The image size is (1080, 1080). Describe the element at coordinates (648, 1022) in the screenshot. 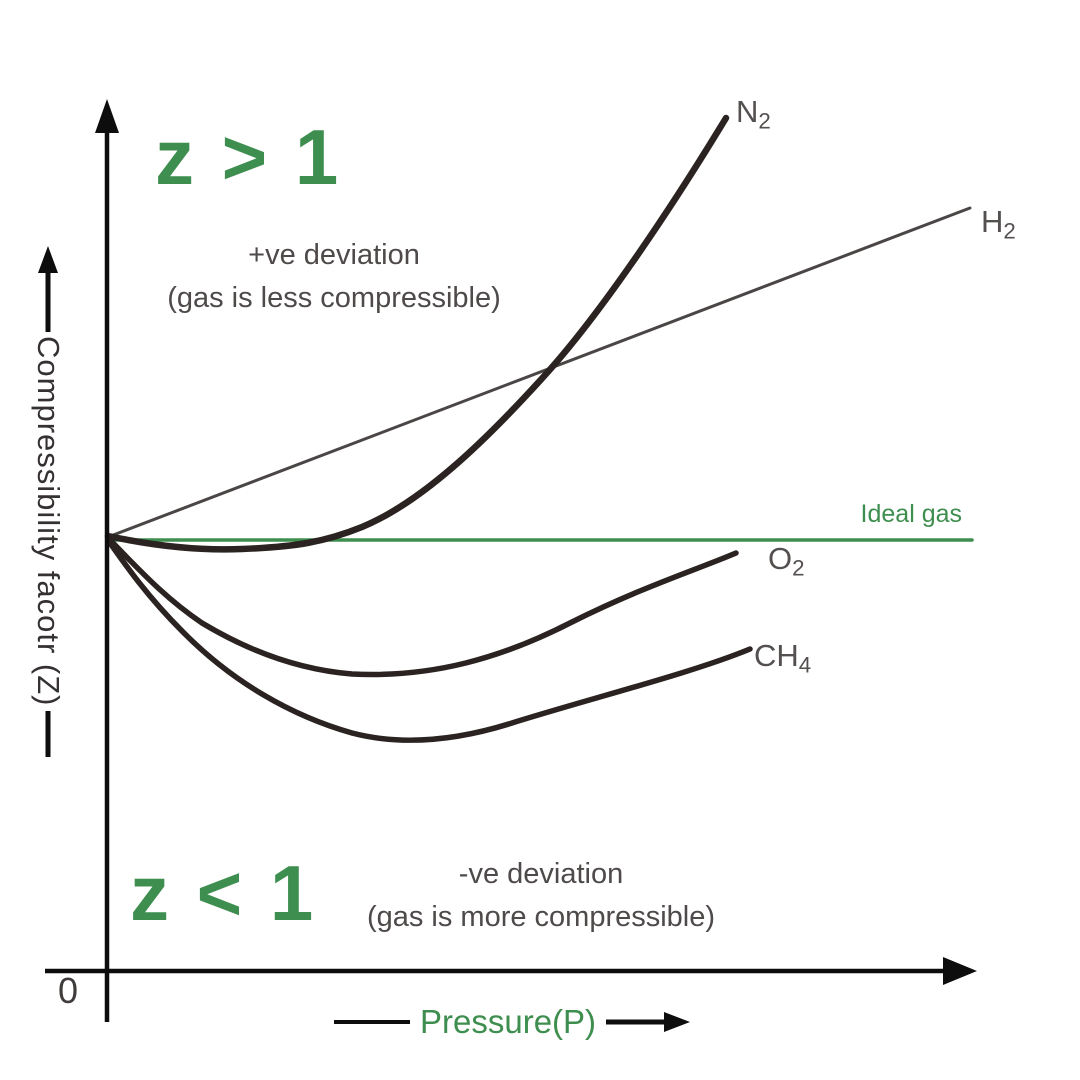

I see `right-arrow-icon` at that location.